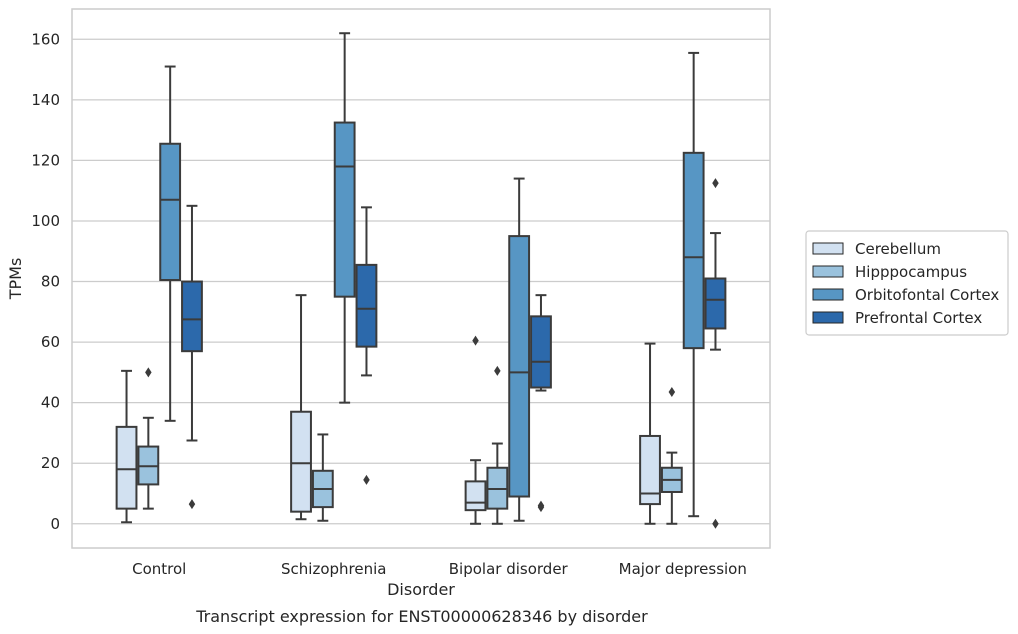 The width and height of the screenshot is (1018, 634). I want to click on x-tick-label: Bipolar disorder, so click(509, 569).